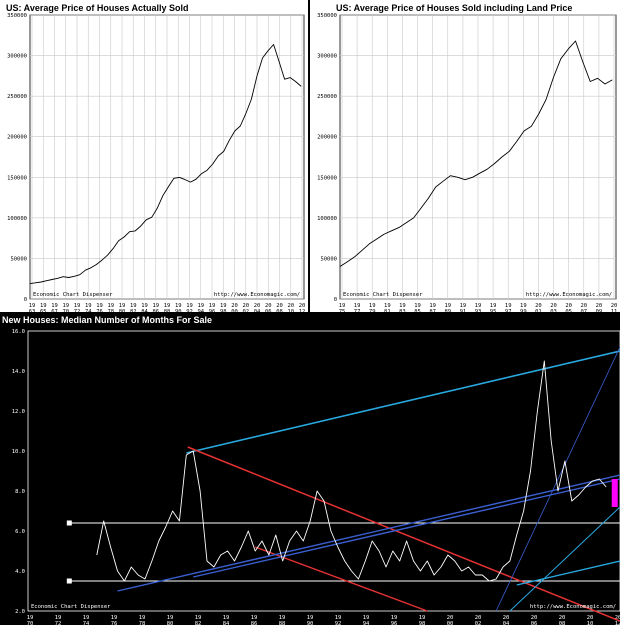  I want to click on steep-trend-line, so click(564, 559).